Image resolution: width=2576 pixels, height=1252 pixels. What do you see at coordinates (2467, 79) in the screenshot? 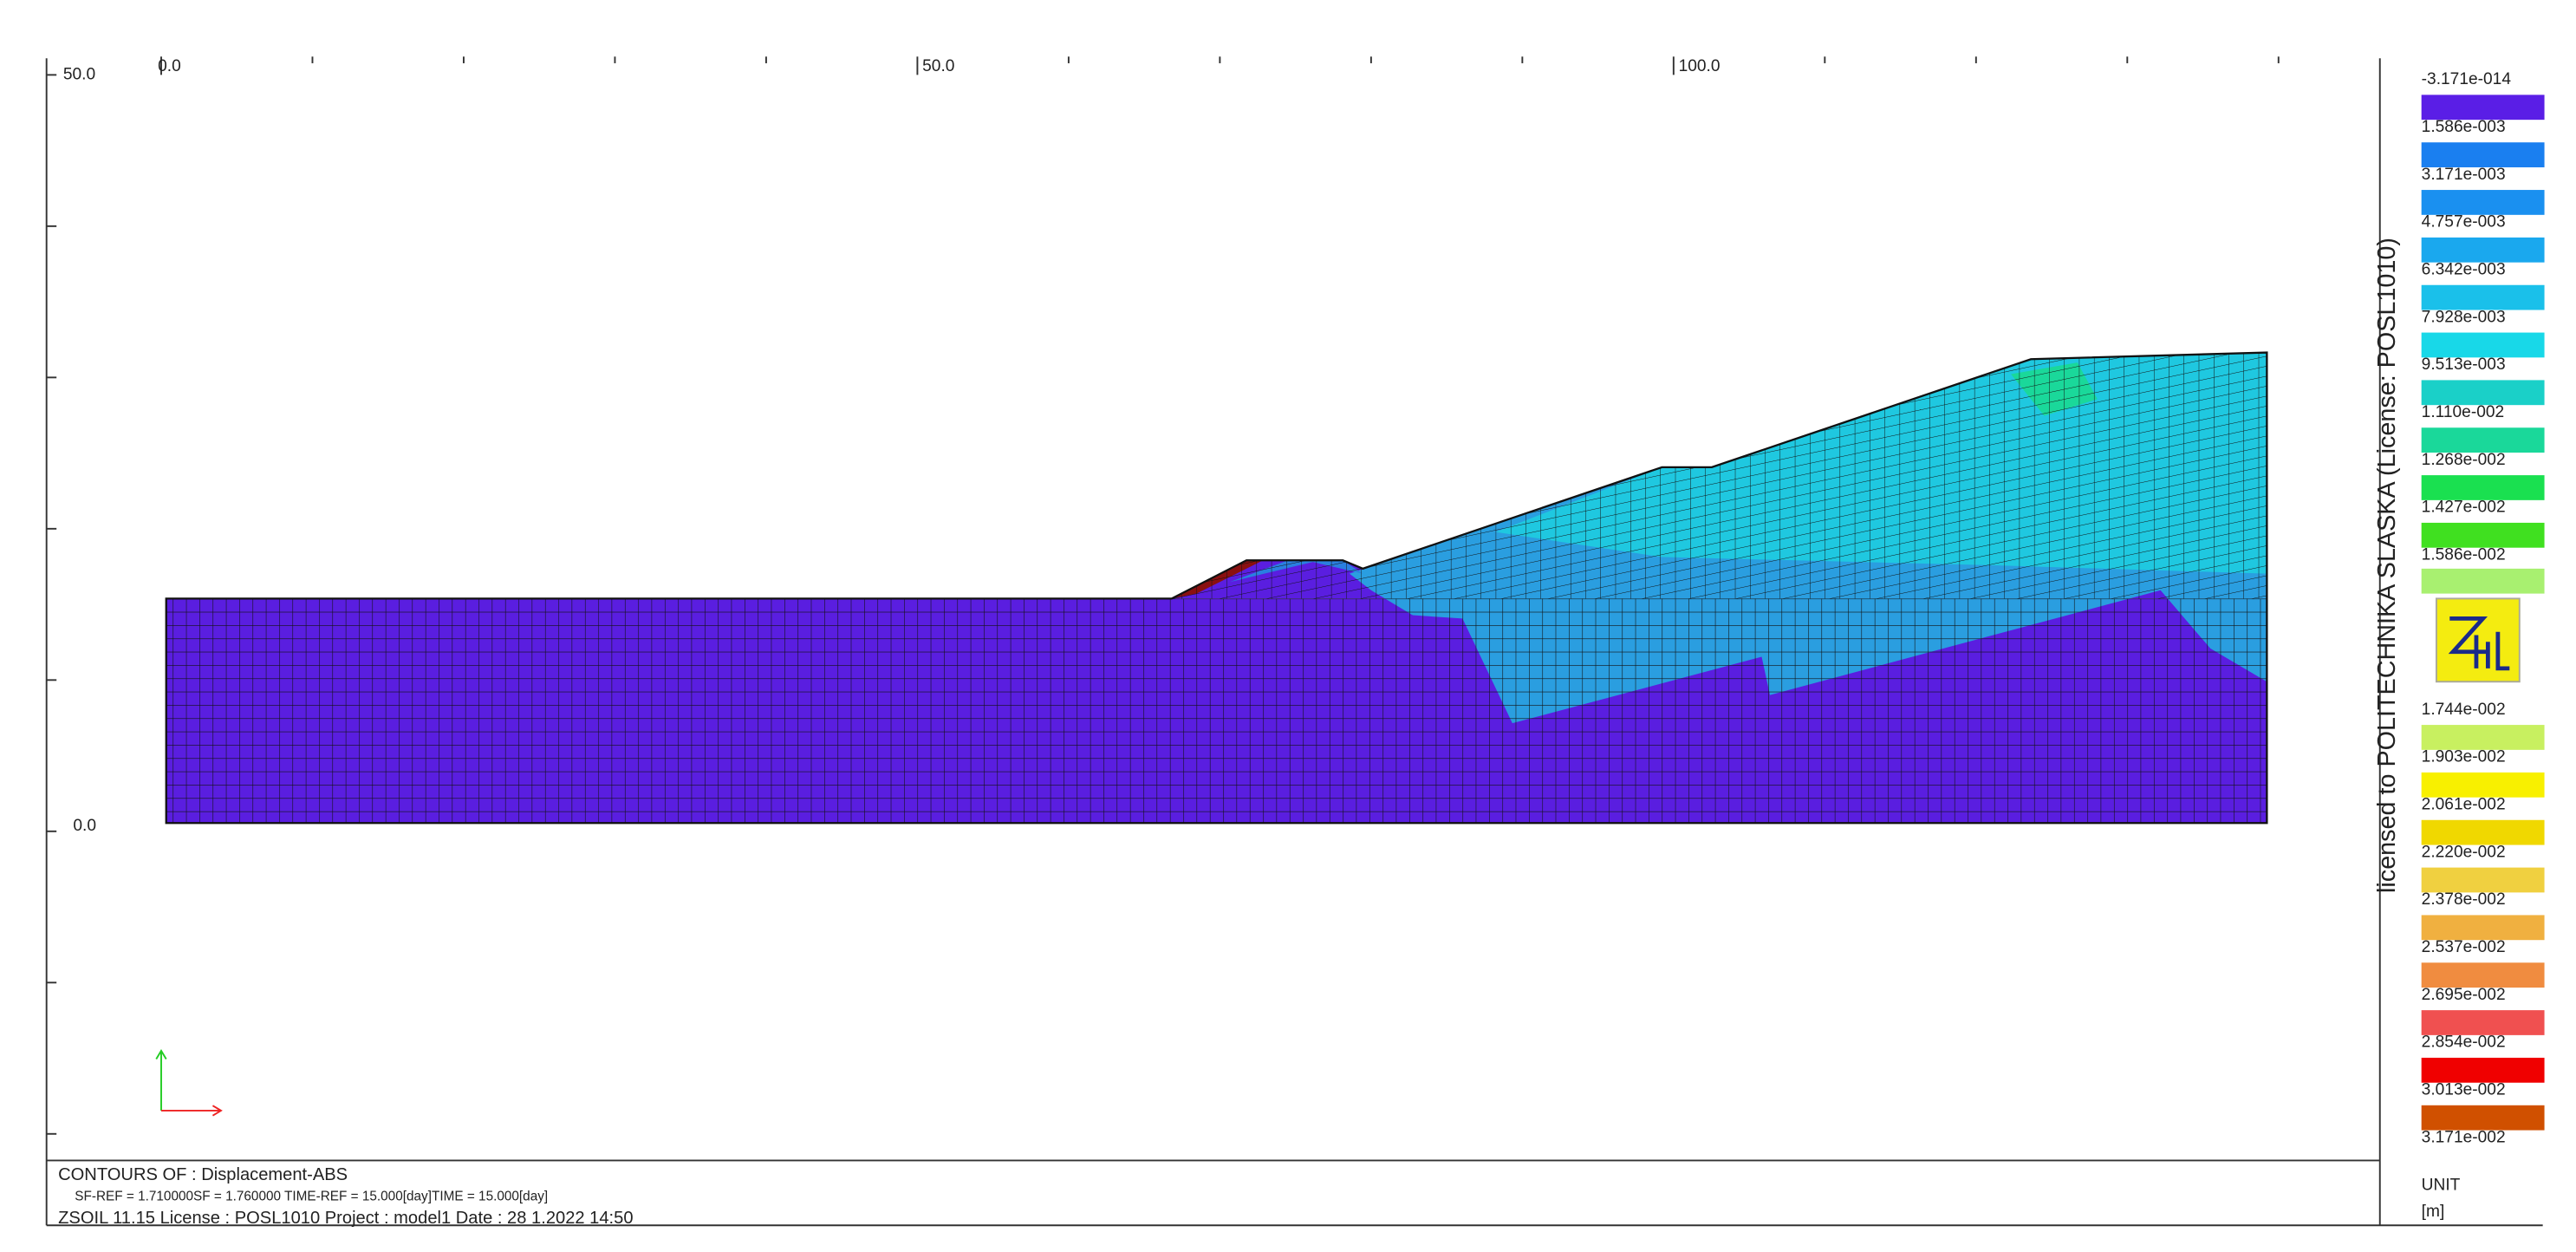
I see `legend-label: -3.171e-014` at bounding box center [2467, 79].